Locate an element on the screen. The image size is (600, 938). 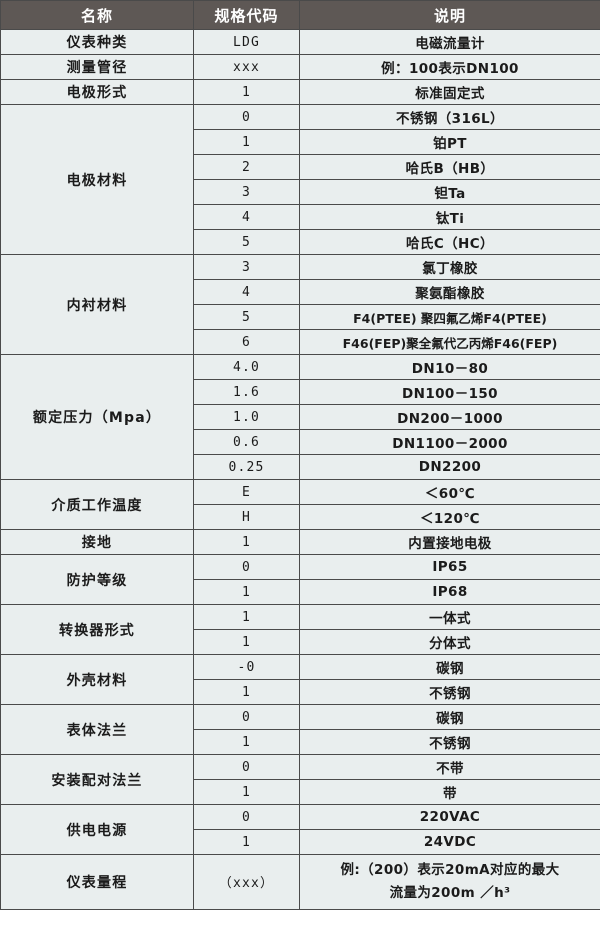
row-group-name: 防护等级 is located at coordinates (97, 579).